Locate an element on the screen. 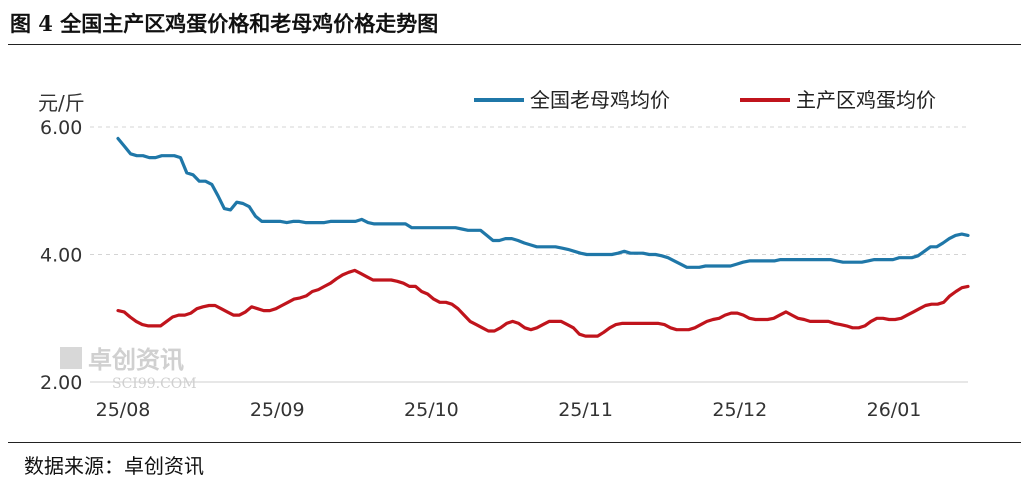 Image resolution: width=1029 pixels, height=490 pixels. y-tick-label: 4.00 is located at coordinates (61, 256).